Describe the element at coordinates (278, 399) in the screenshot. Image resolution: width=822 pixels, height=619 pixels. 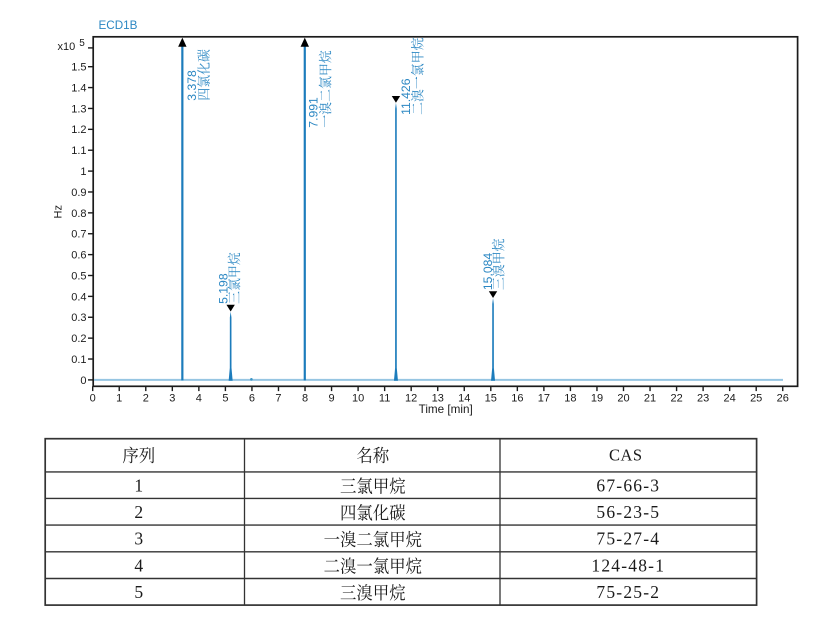
I see `svg-text: 7` at that location.